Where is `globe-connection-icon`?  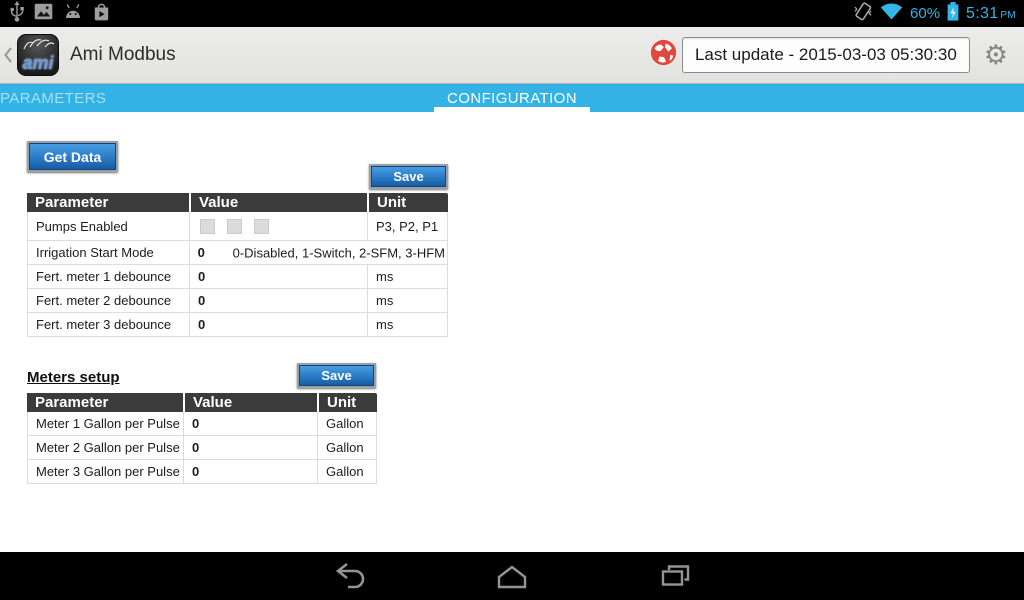 globe-connection-icon is located at coordinates (663, 55).